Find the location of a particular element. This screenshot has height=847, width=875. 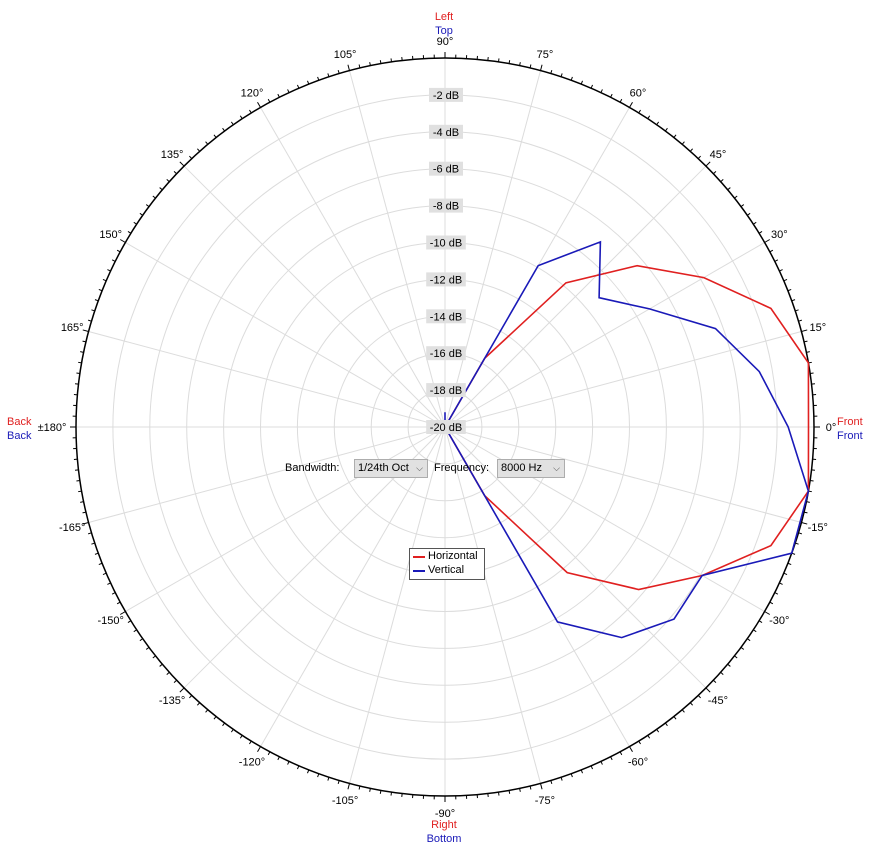

angle-tick-label: -90° is located at coordinates (445, 814).